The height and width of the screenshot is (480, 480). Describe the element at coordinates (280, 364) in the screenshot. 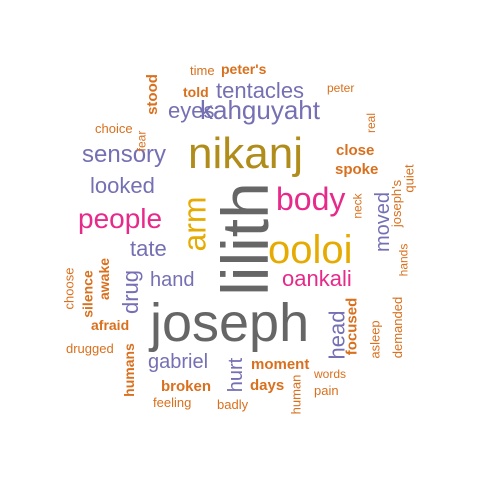

I see `word-moment: moment` at that location.